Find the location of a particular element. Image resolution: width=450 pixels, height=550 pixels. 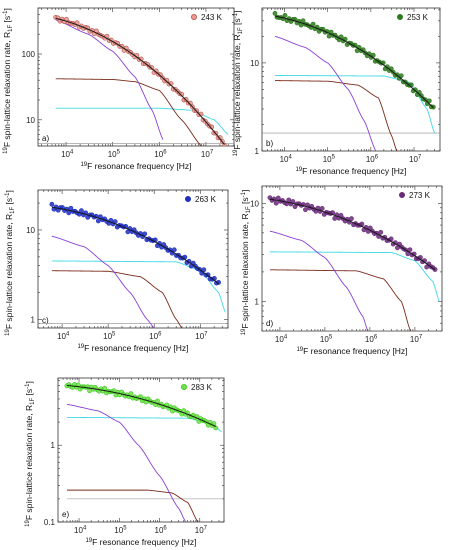

panel-label: a) is located at coordinates (45, 138).